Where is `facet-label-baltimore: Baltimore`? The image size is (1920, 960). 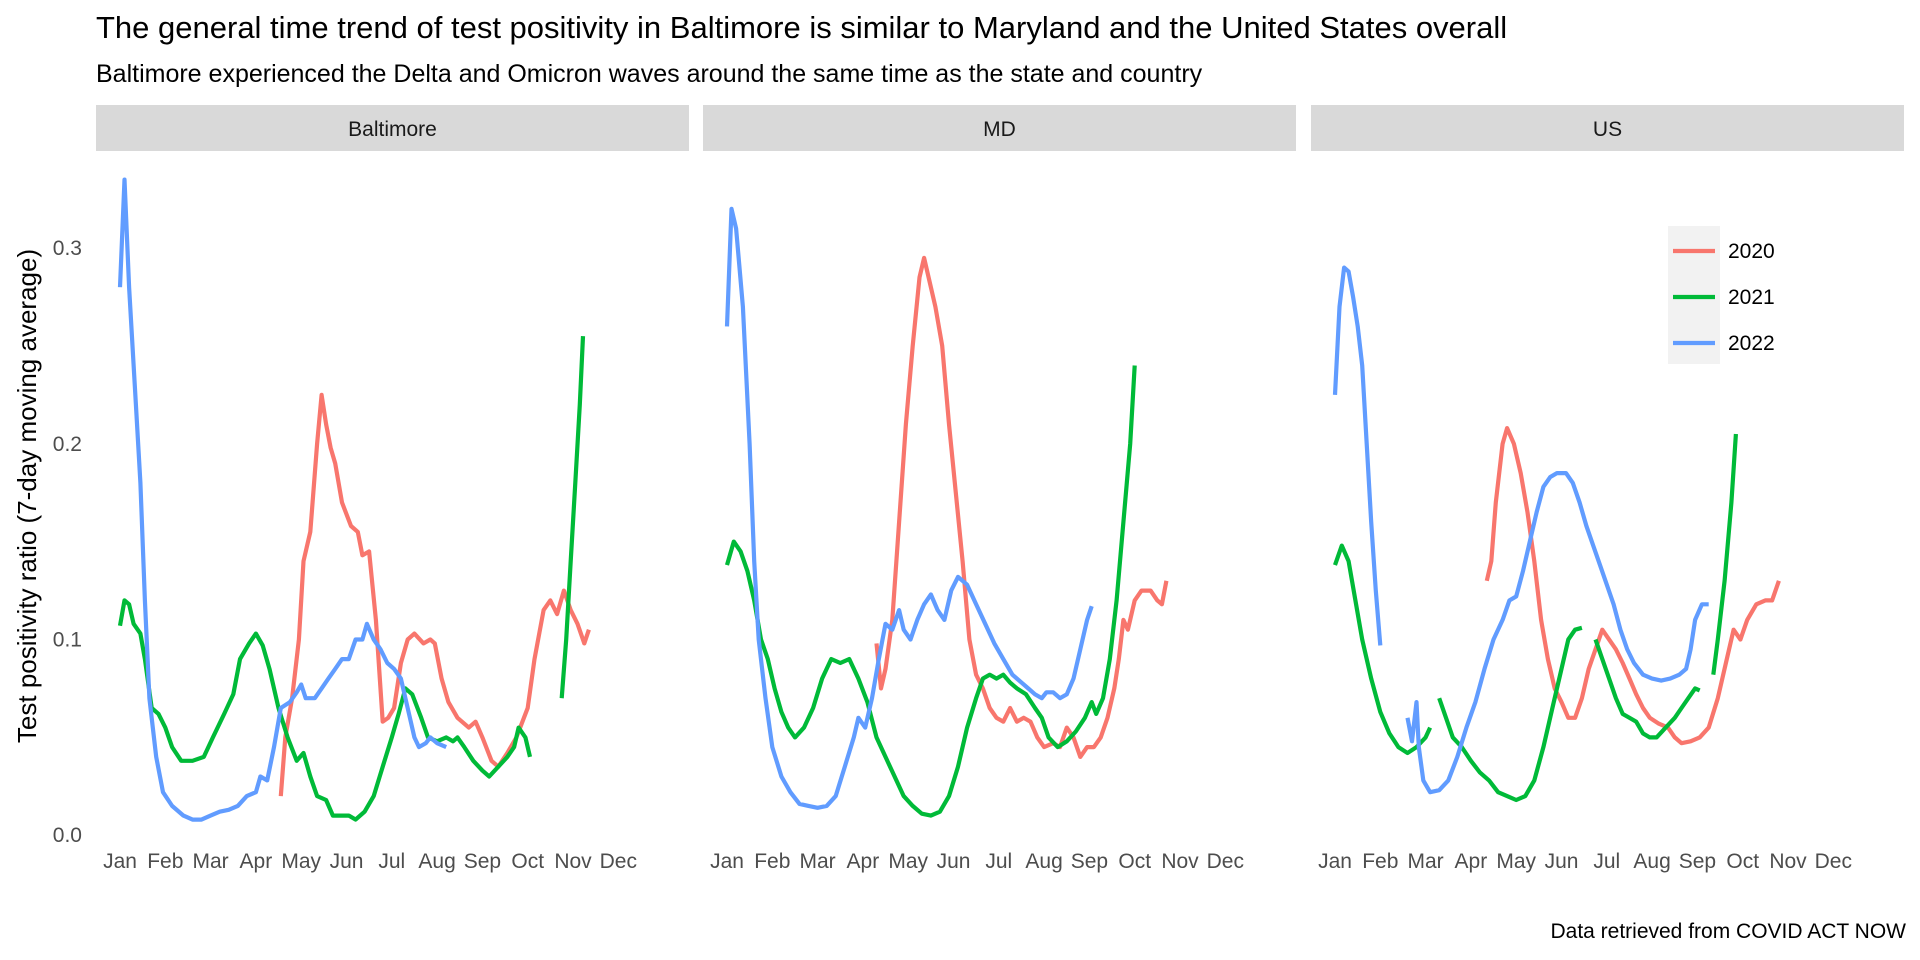
facet-label-baltimore: Baltimore is located at coordinates (392, 129).